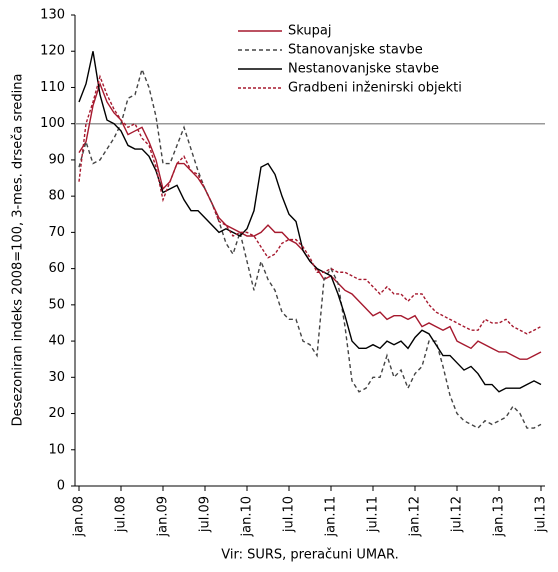 Image resolution: width=558 pixels, height=572 pixels. Describe the element at coordinates (163, 517) in the screenshot. I see `x-tick-label: jan.09` at that location.